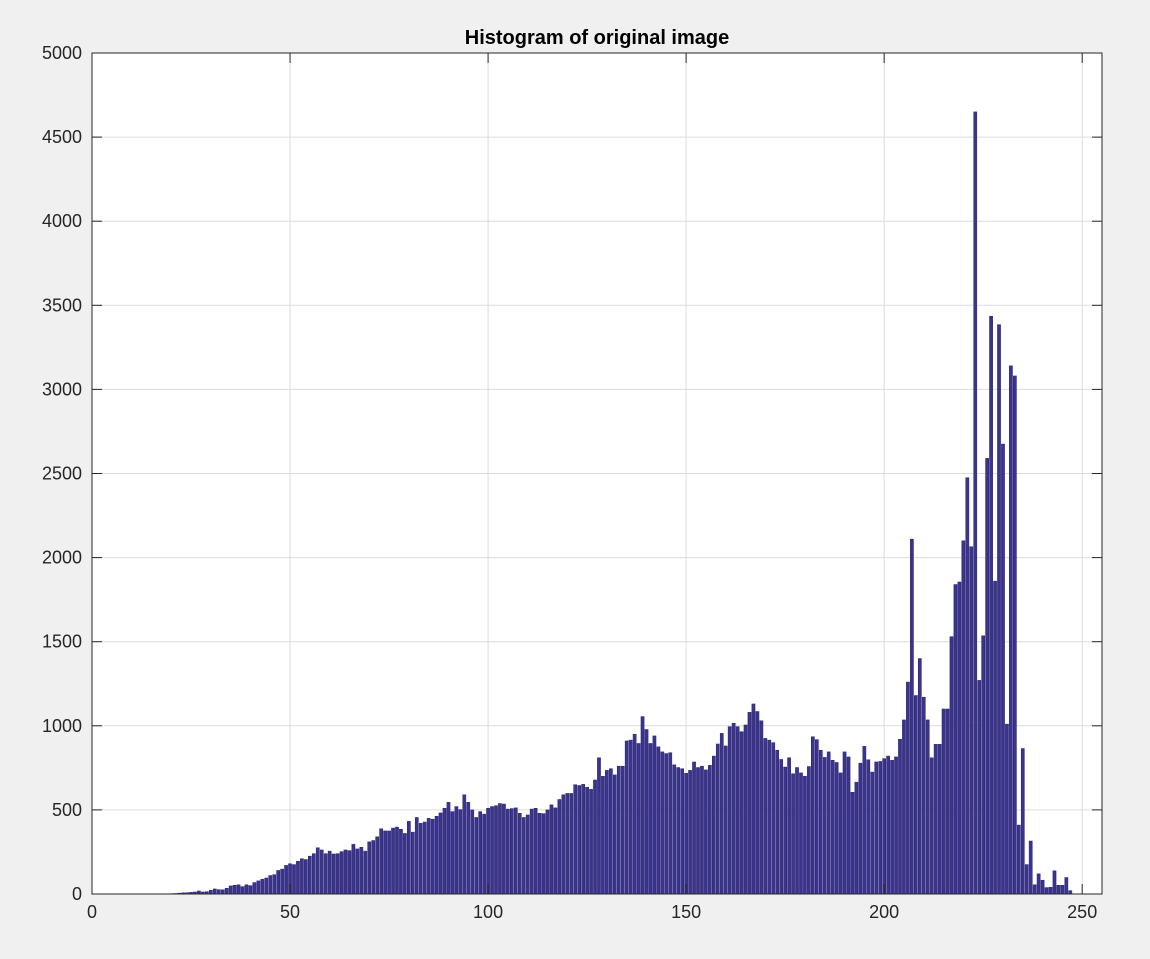  I want to click on x-tick-label: 200, so click(884, 912).